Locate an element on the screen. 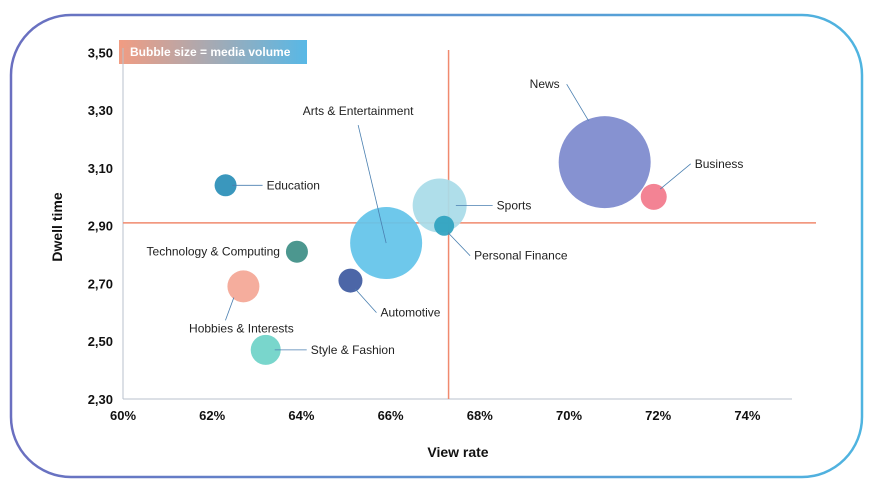 The height and width of the screenshot is (492, 880). x-tick-label: 72% is located at coordinates (658, 415).